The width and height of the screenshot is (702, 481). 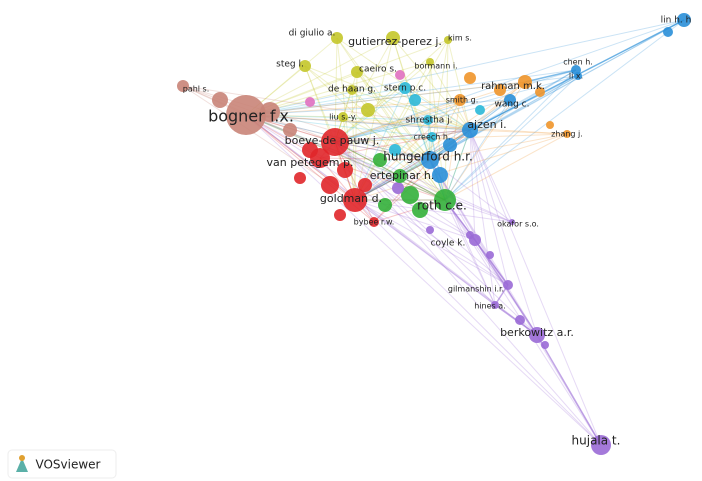 What do you see at coordinates (518, 224) in the screenshot?
I see `node-label: okafor s.o.` at bounding box center [518, 224].